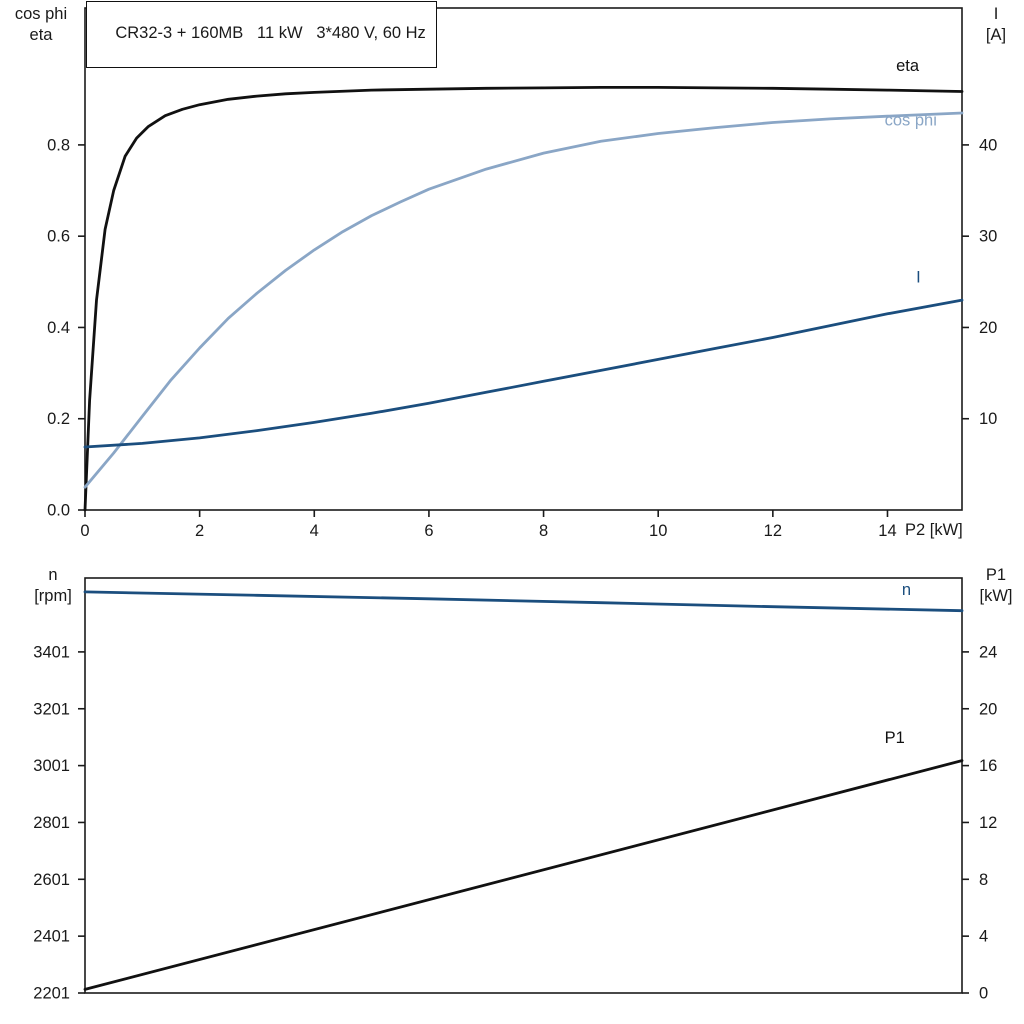  Describe the element at coordinates (983, 994) in the screenshot. I see `right-tick-label: 0` at that location.